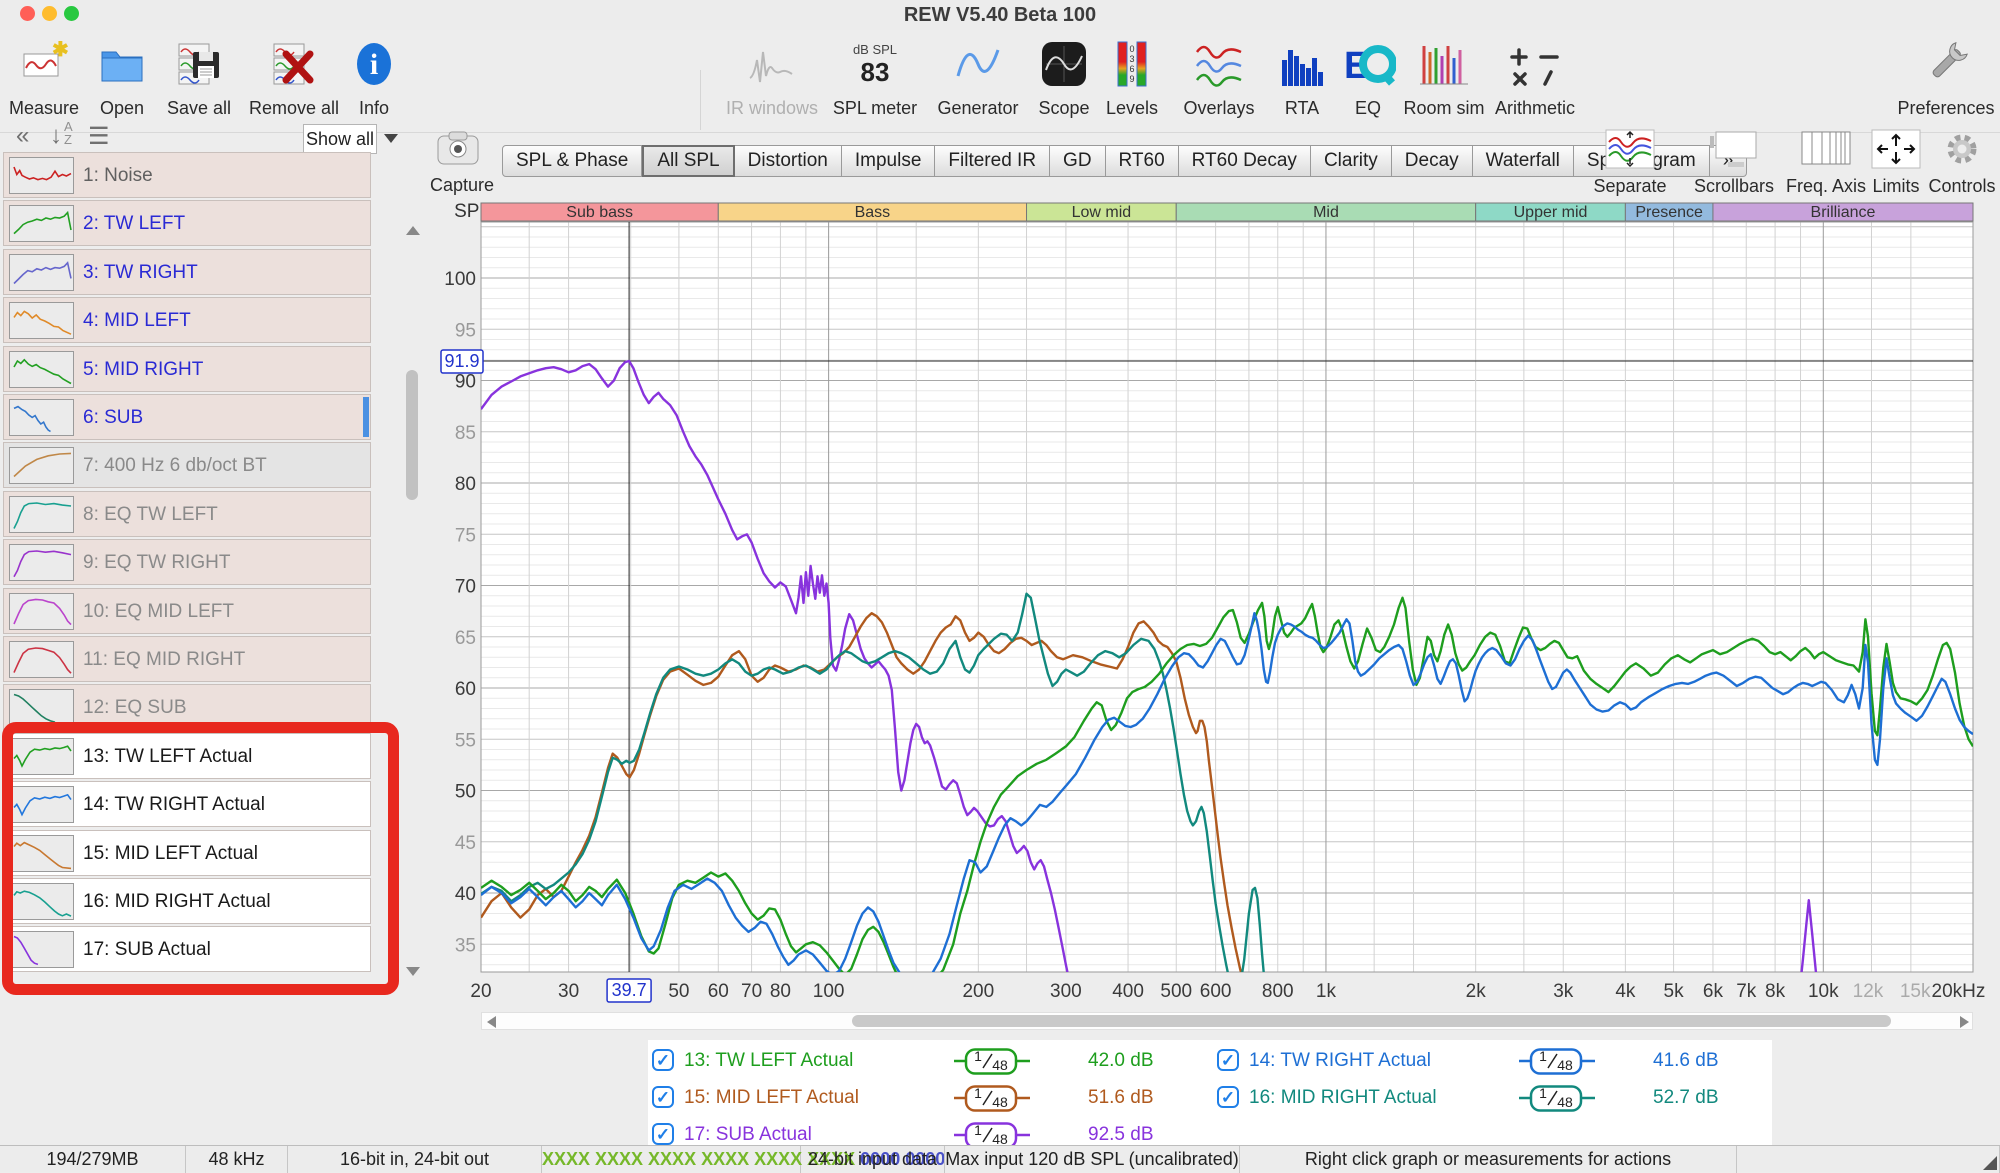 The width and height of the screenshot is (2000, 1173). What do you see at coordinates (889, 161) in the screenshot?
I see `tab-impulse: Impulse` at bounding box center [889, 161].